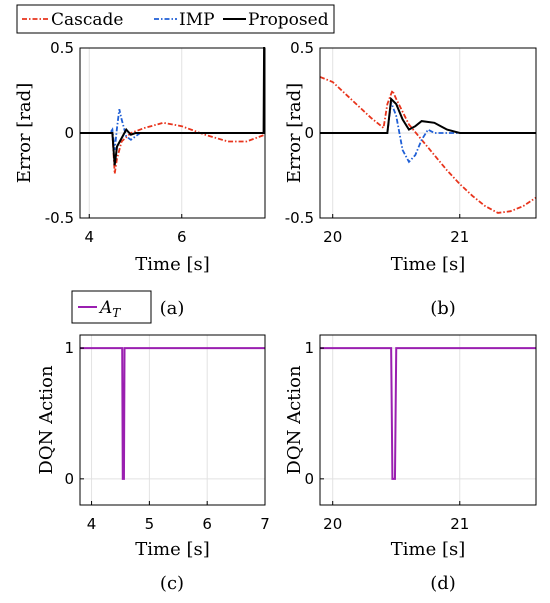 The width and height of the screenshot is (550, 603). Describe the element at coordinates (443, 308) in the screenshot. I see `panel-caption: (b)` at that location.